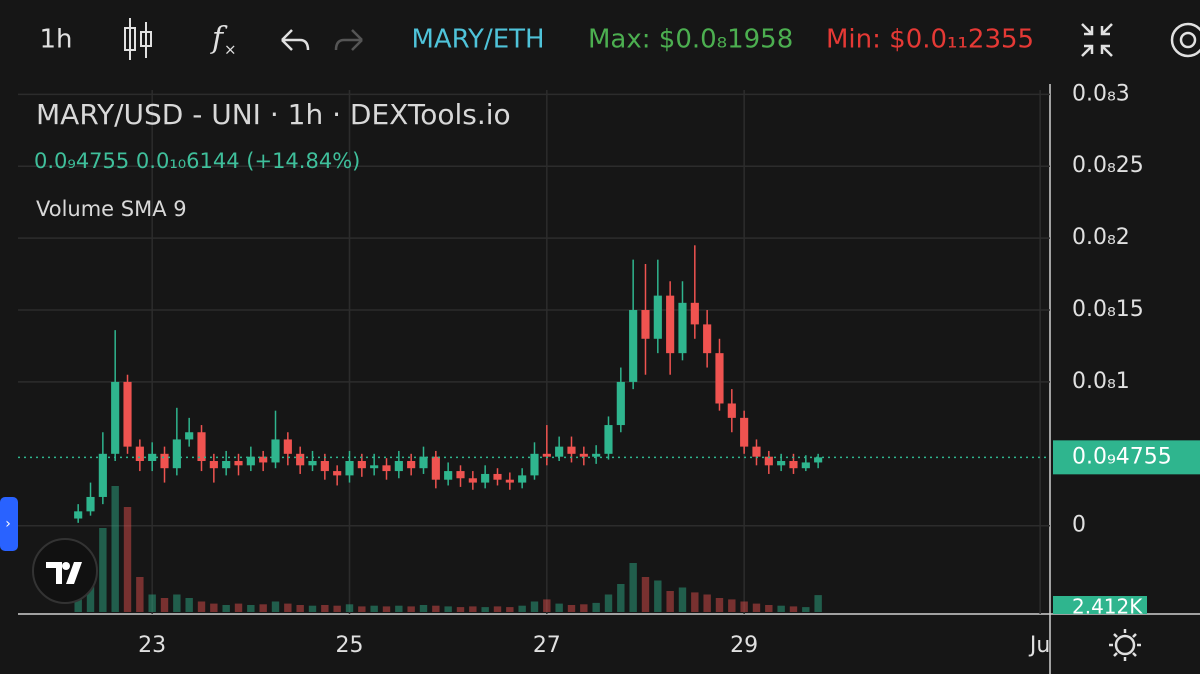 The image size is (1200, 674). What do you see at coordinates (1108, 309) in the screenshot?
I see `y-tick-label: 0.0₈15` at bounding box center [1108, 309].